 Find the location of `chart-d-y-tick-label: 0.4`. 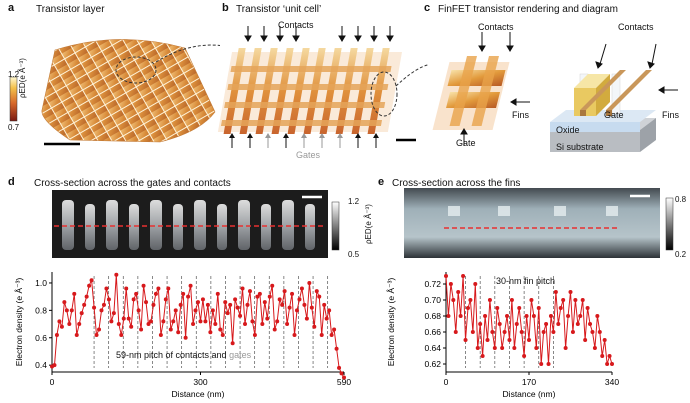

chart-d-y-tick-label: 0.4 is located at coordinates (41, 365).